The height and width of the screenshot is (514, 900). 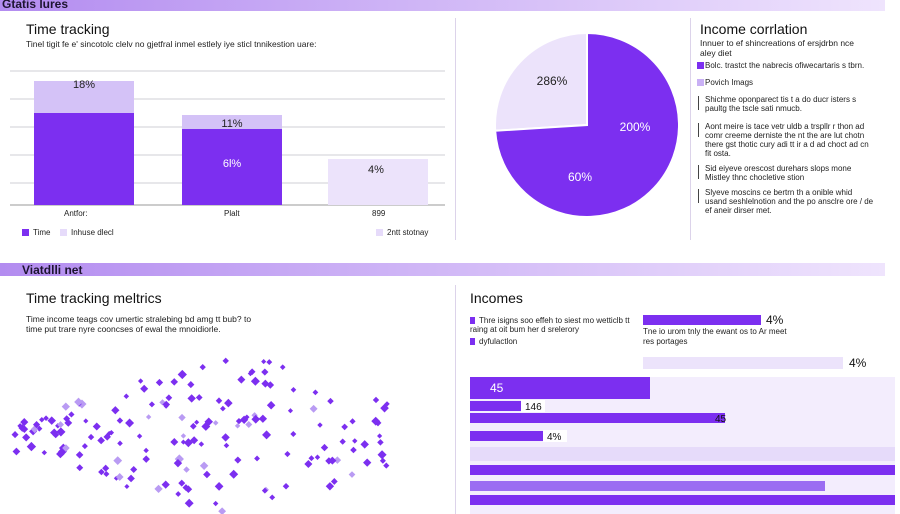 I want to click on bar-label-0: 18%, so click(x=84, y=85).